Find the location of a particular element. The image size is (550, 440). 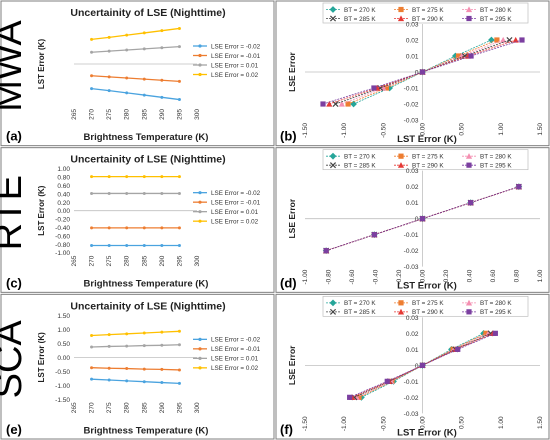

x-tick-label: 1.50 is located at coordinates (540, 129).